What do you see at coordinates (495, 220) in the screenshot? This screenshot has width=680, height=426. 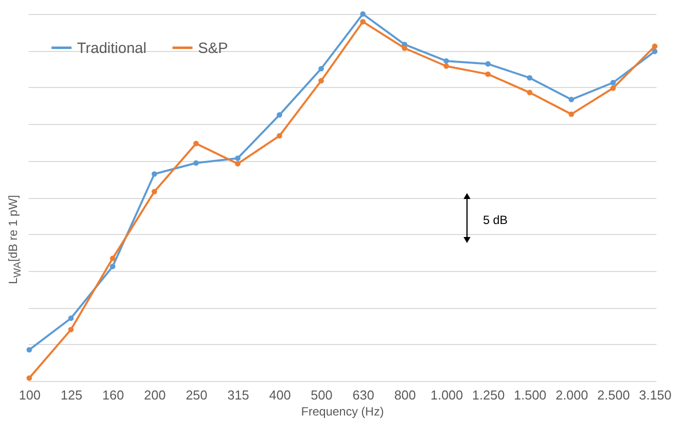 I see `annotation: 5 dB` at bounding box center [495, 220].